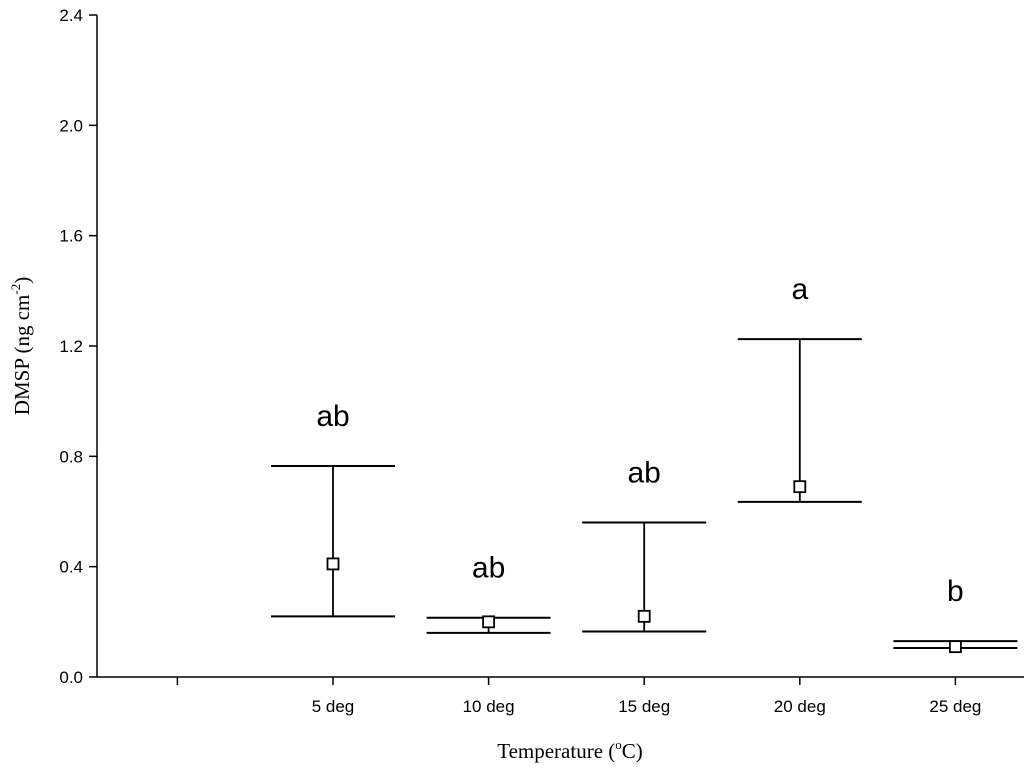  I want to click on y-tick-label: 2.0, so click(71, 125).